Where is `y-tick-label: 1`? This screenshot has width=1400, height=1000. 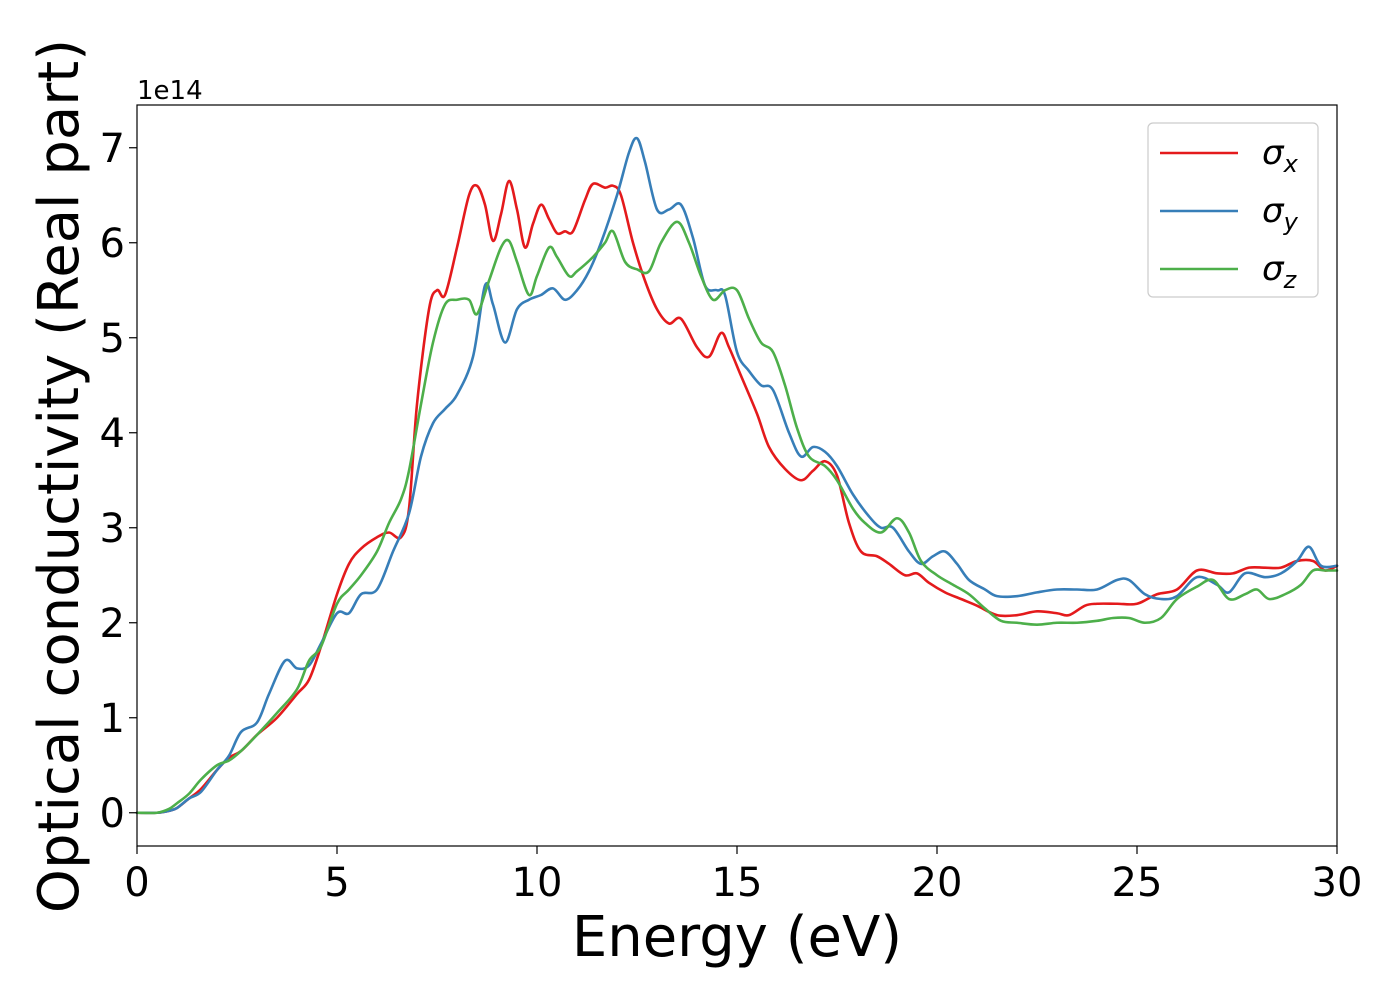 y-tick-label: 1 is located at coordinates (112, 719).